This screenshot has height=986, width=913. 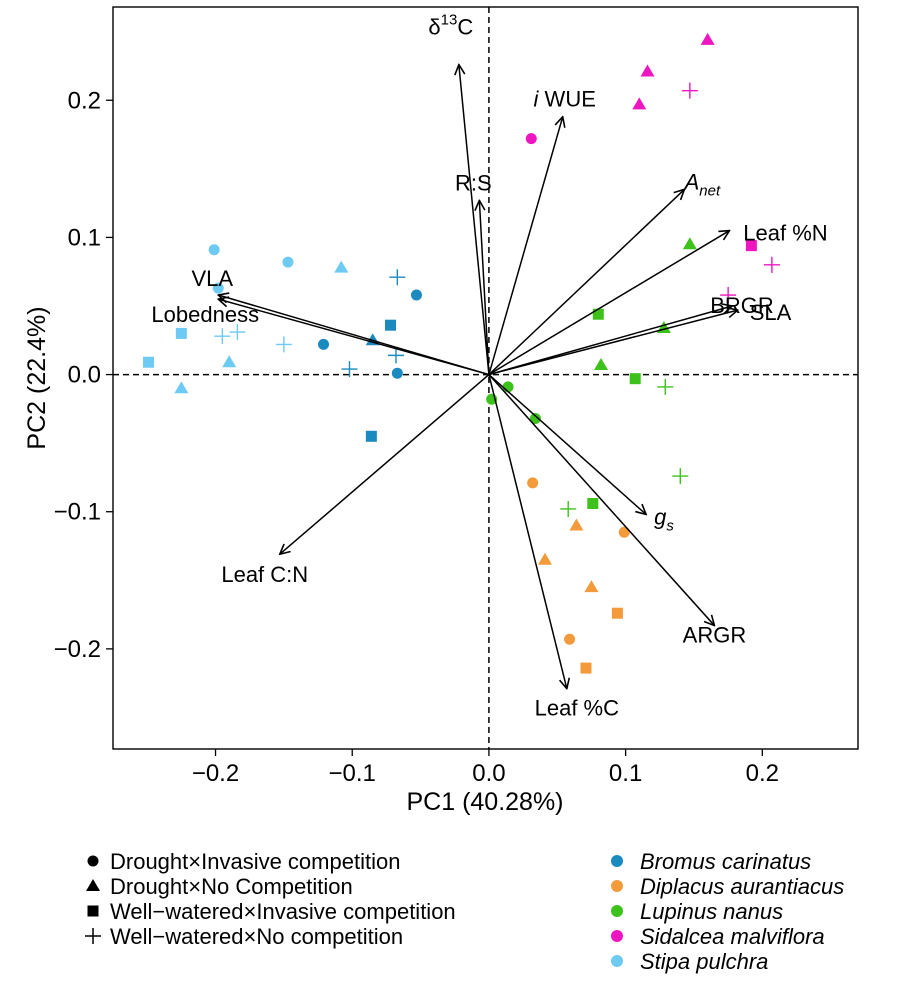 What do you see at coordinates (255, 861) in the screenshot?
I see `legend-treatment-label: Drought×Invasive competition` at bounding box center [255, 861].